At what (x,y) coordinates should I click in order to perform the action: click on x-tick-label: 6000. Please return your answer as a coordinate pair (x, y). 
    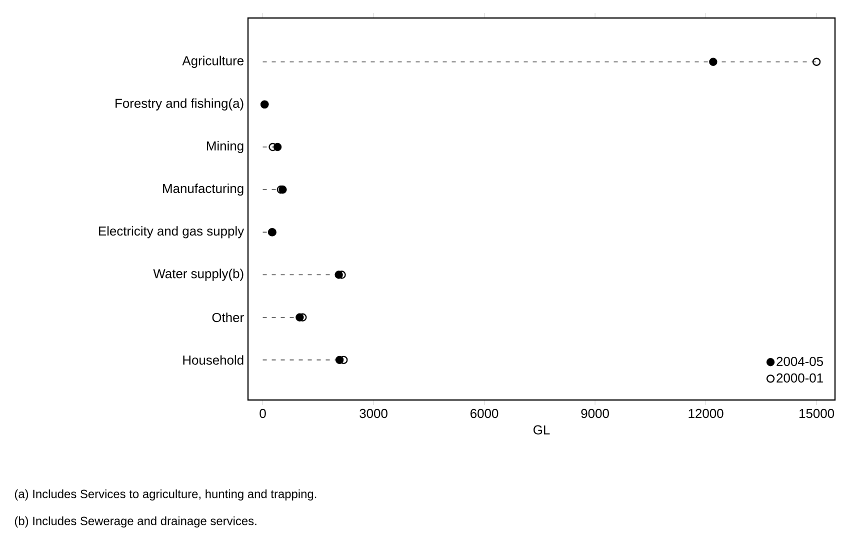
    Looking at the image, I should click on (484, 413).